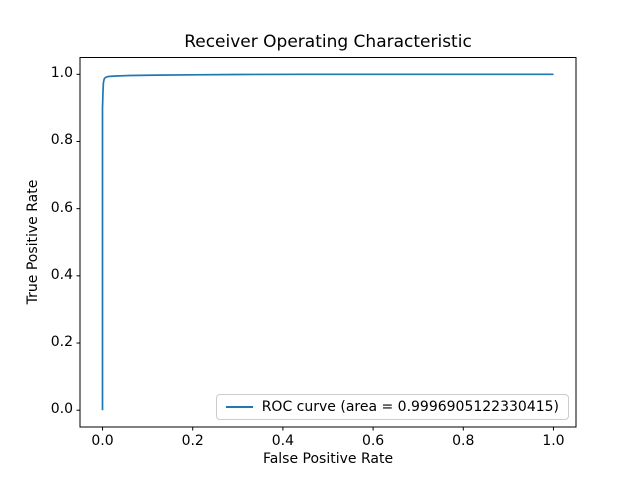 The image size is (640, 480). What do you see at coordinates (61, 73) in the screenshot?
I see `y-tick-label: 1.0` at bounding box center [61, 73].